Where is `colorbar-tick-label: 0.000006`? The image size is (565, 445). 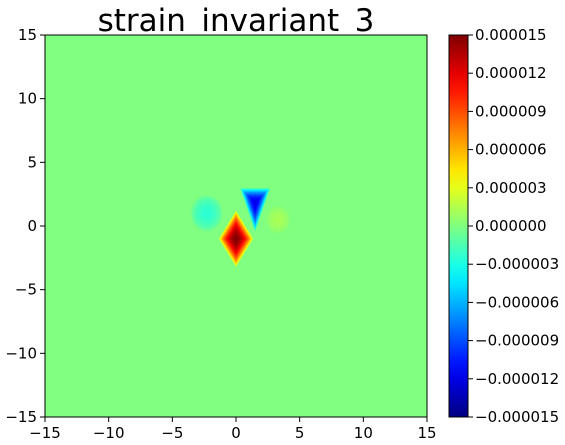
colorbar-tick-label: 0.000006 is located at coordinates (511, 150).